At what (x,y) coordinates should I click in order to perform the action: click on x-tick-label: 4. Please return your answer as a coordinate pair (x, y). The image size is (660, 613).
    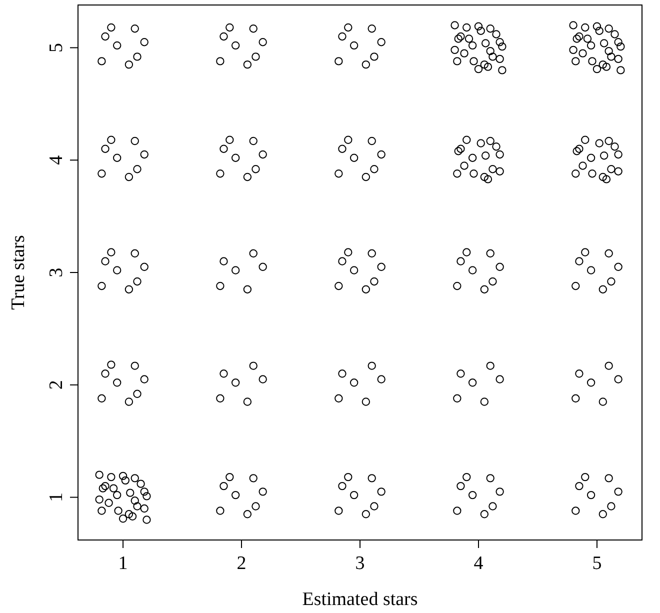
    Looking at the image, I should click on (479, 563).